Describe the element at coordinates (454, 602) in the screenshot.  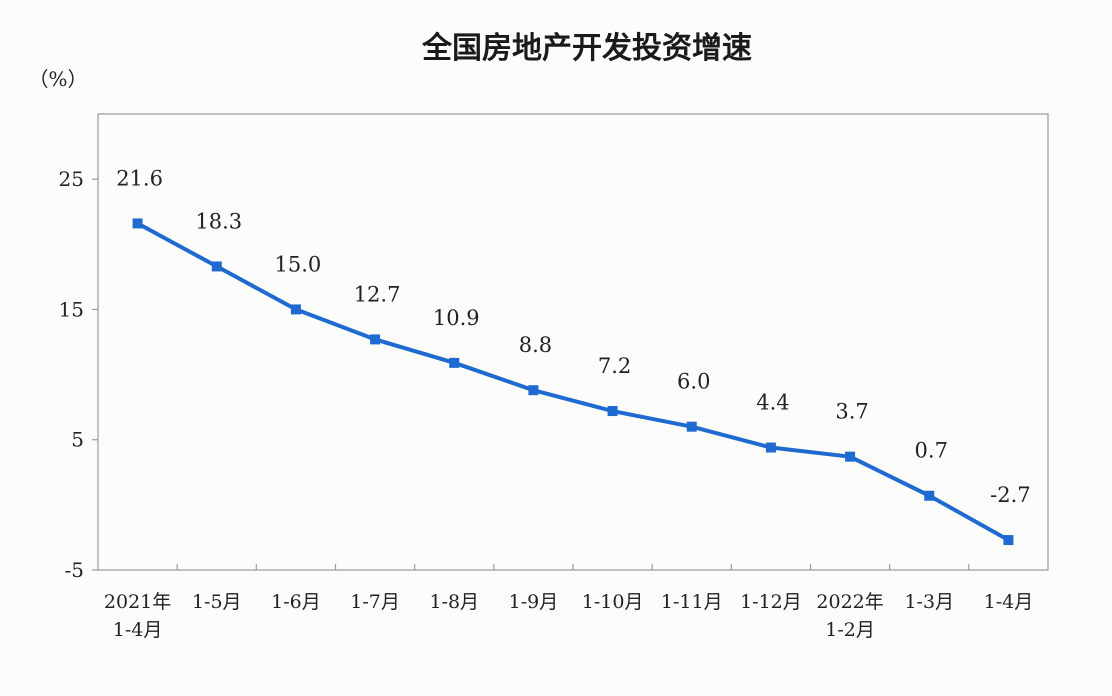
I see `x-tick-label: 1-8月` at that location.